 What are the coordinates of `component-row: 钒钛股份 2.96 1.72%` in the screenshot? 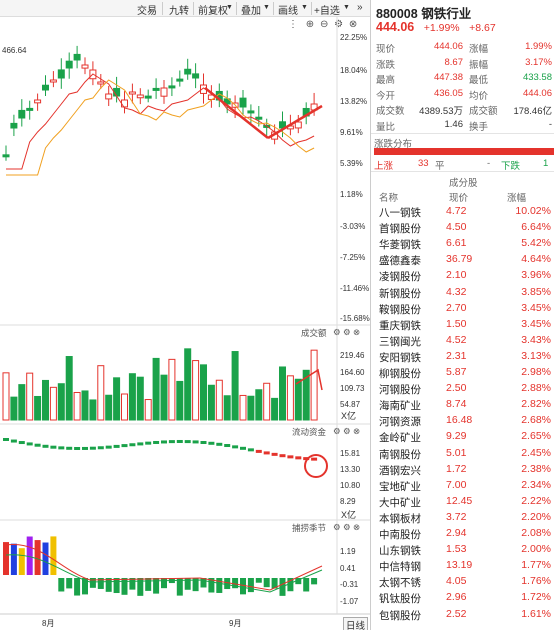 It's located at (462, 598).